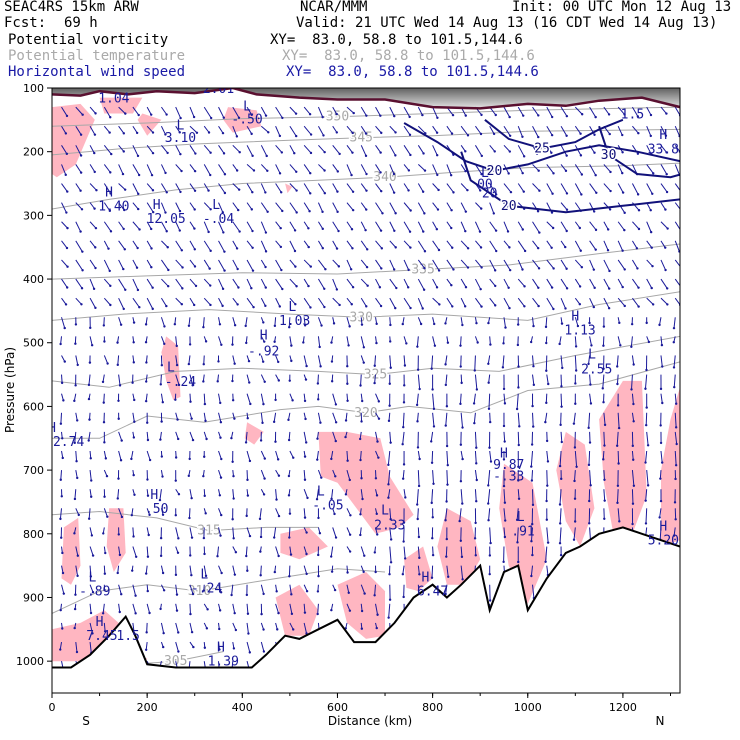 Image resolution: width=740 pixels, height=740 pixels. What do you see at coordinates (127, 636) in the screenshot?
I see `annotation-51: 1.5` at bounding box center [127, 636].